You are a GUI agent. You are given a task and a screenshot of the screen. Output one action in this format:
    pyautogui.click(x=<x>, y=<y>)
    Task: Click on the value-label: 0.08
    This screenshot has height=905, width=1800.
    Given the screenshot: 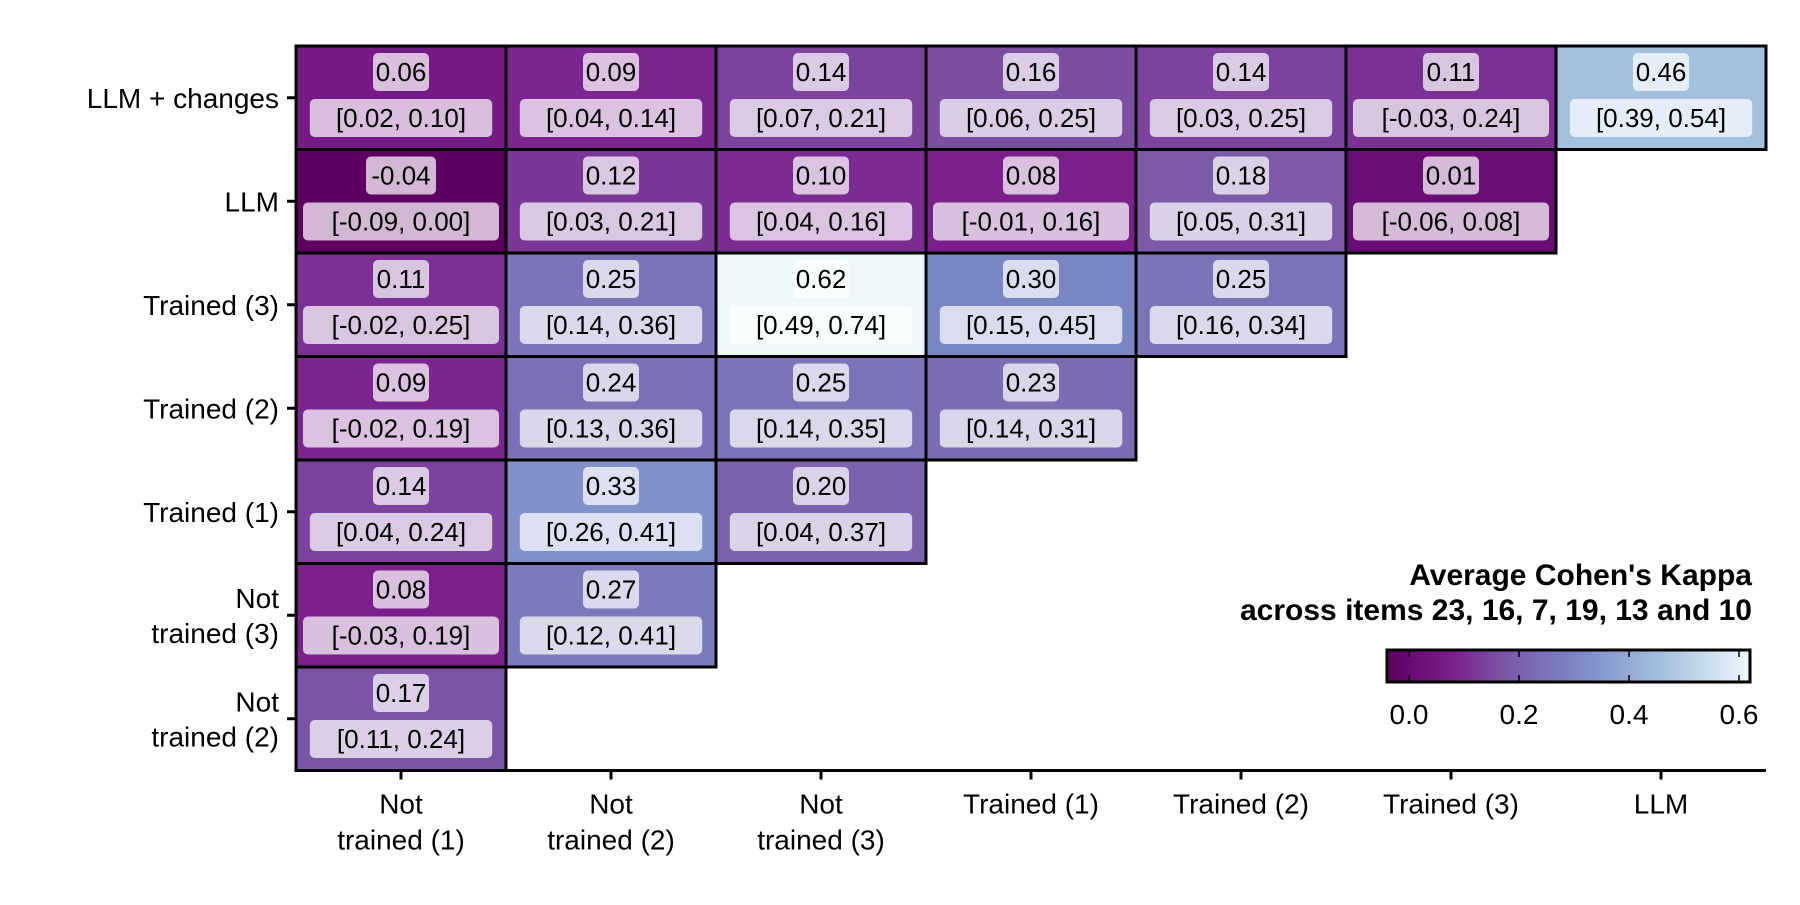 What is the action you would take?
    pyautogui.click(x=401, y=590)
    